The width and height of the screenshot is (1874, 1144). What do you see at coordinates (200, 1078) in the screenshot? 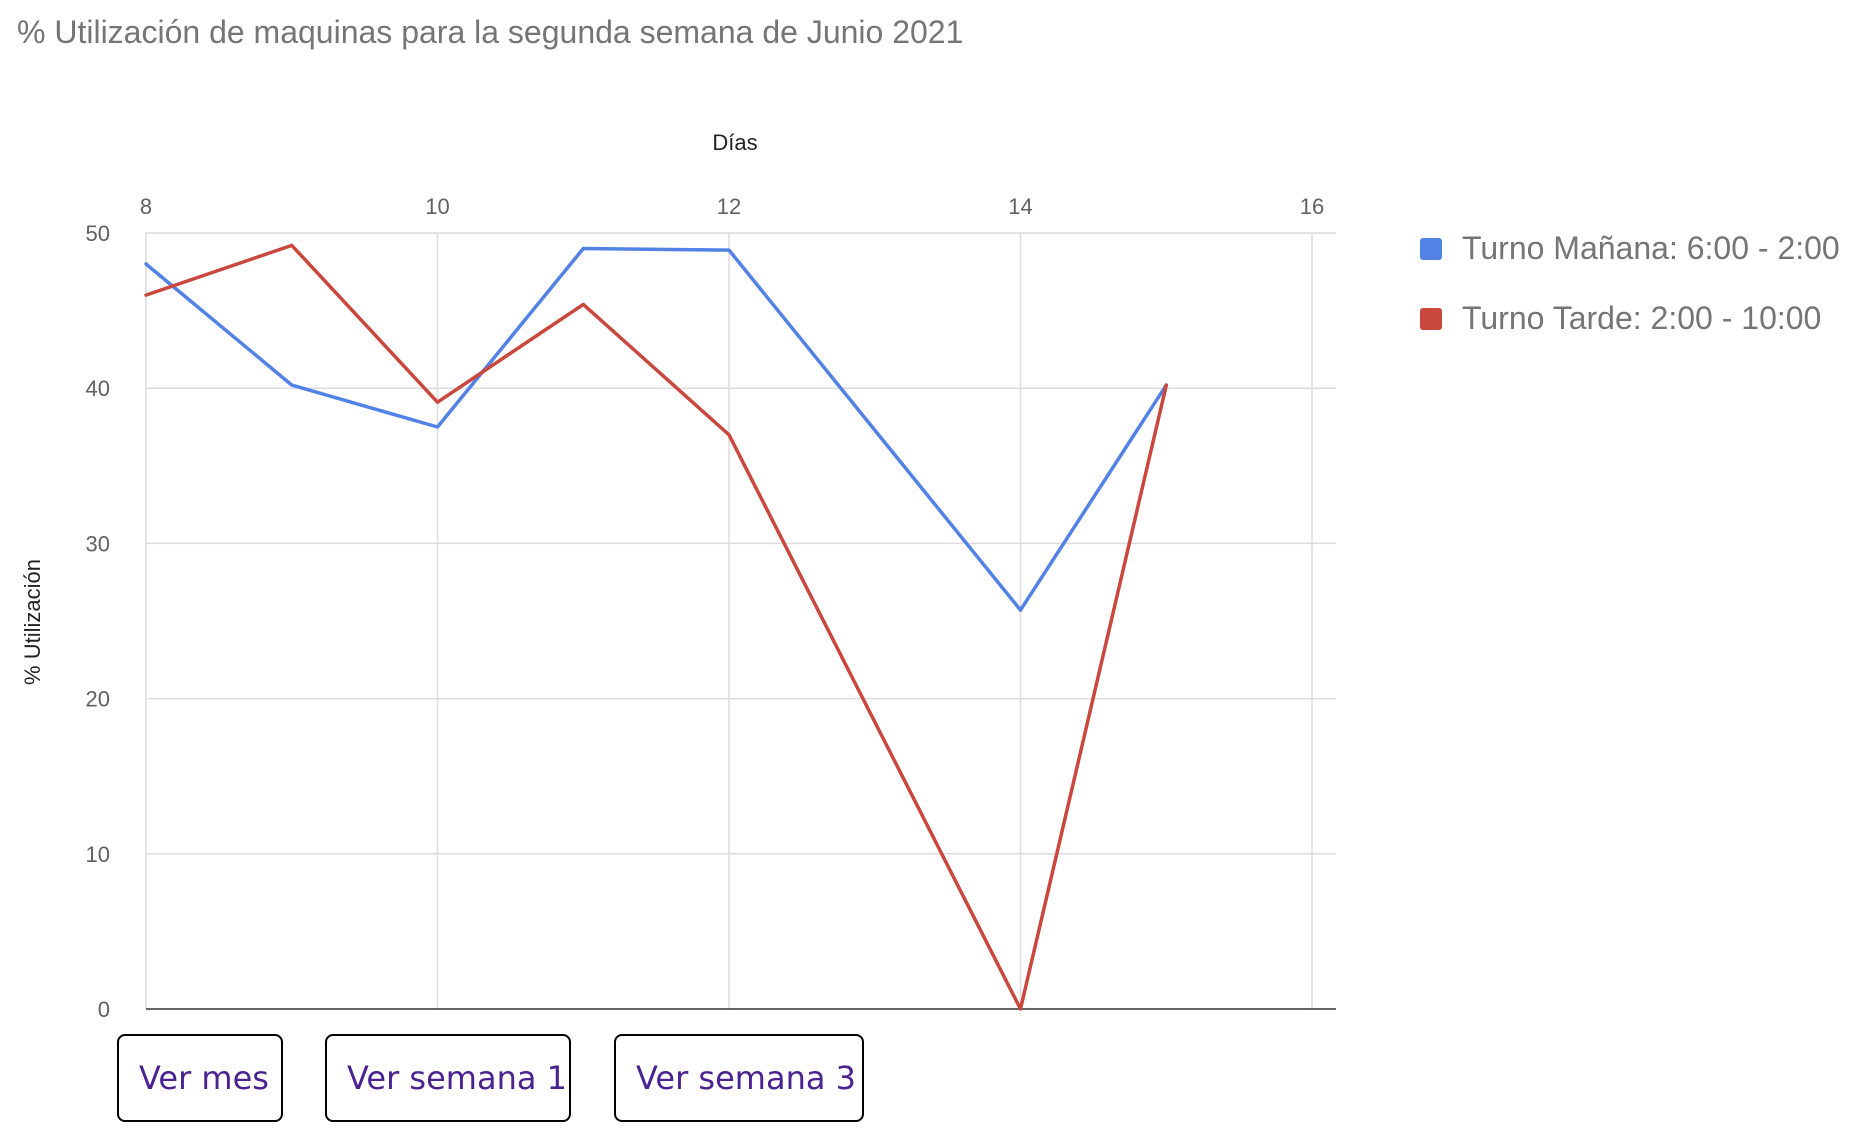
I see `view-month-button: Ver mes` at bounding box center [200, 1078].